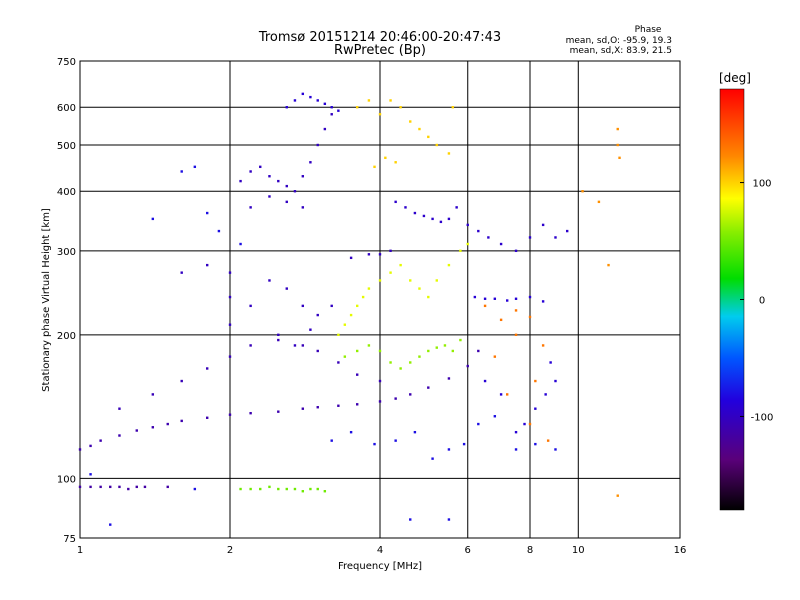 This screenshot has height=600, width=800. What do you see at coordinates (66, 252) in the screenshot?
I see `y-tick-label: 300` at bounding box center [66, 252].